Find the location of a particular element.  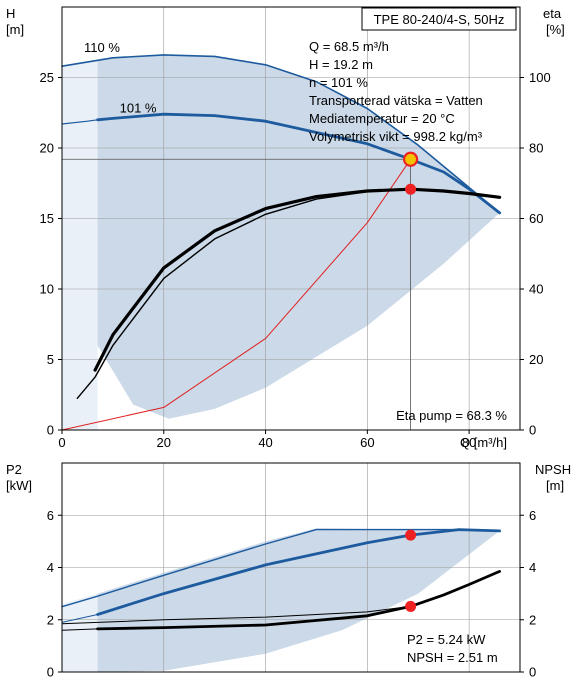

info-line: Volymetrisk vikt = 998.2 kg/m³ is located at coordinates (396, 136).